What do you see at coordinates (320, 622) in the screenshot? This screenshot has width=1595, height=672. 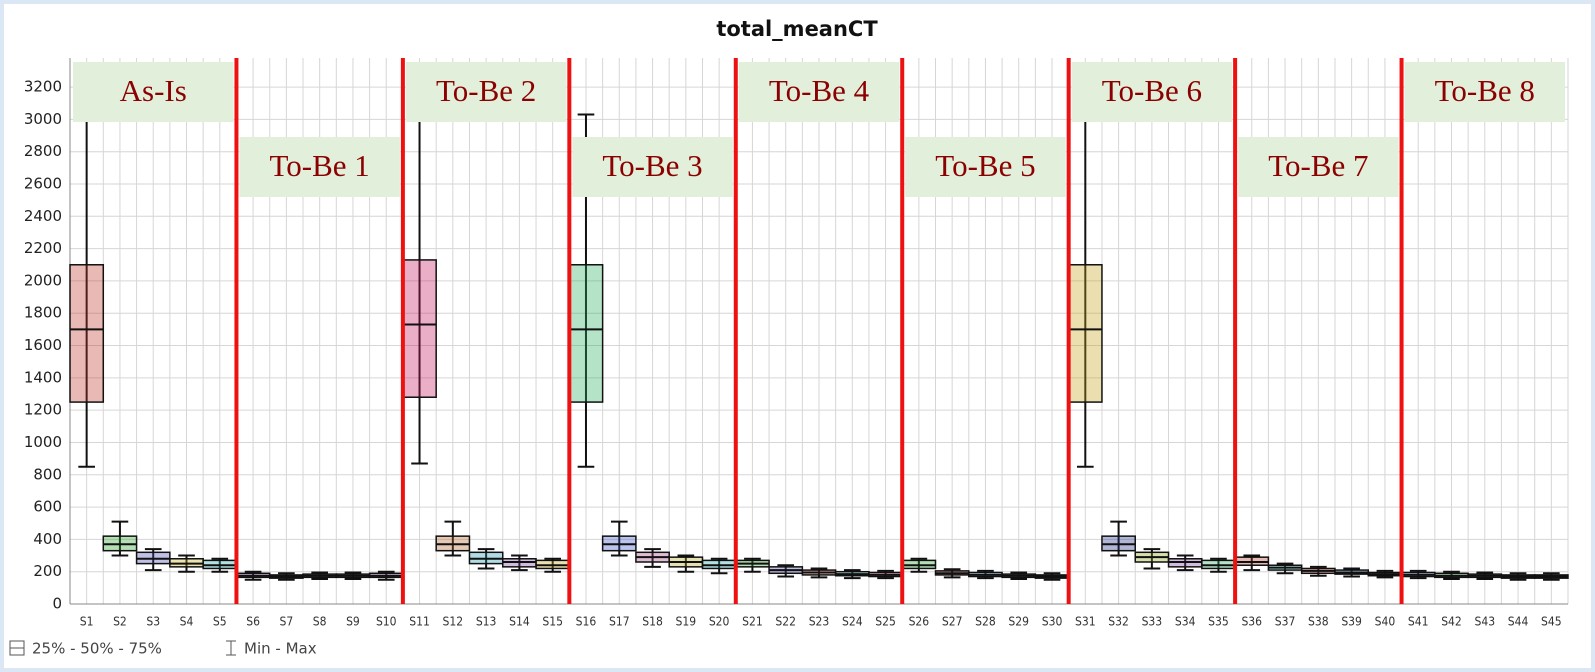 I see `x-tick-label: S8` at bounding box center [320, 622].